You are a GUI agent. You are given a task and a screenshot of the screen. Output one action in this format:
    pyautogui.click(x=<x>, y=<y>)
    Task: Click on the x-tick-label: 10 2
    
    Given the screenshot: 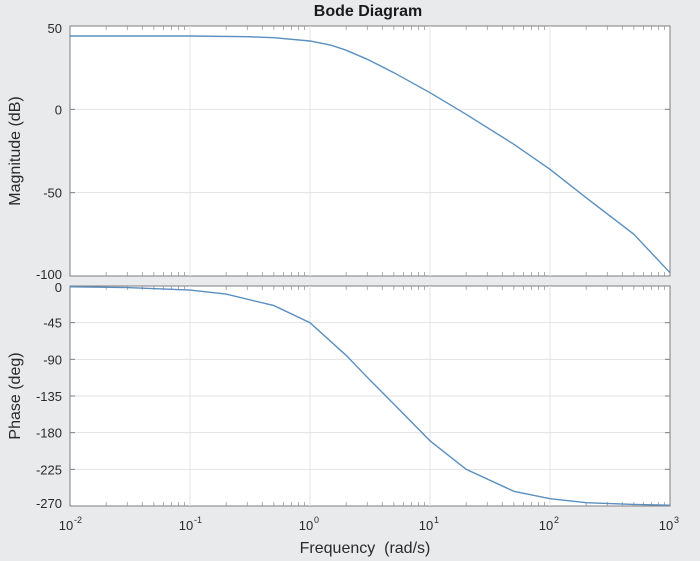 What is the action you would take?
    pyautogui.click(x=549, y=524)
    